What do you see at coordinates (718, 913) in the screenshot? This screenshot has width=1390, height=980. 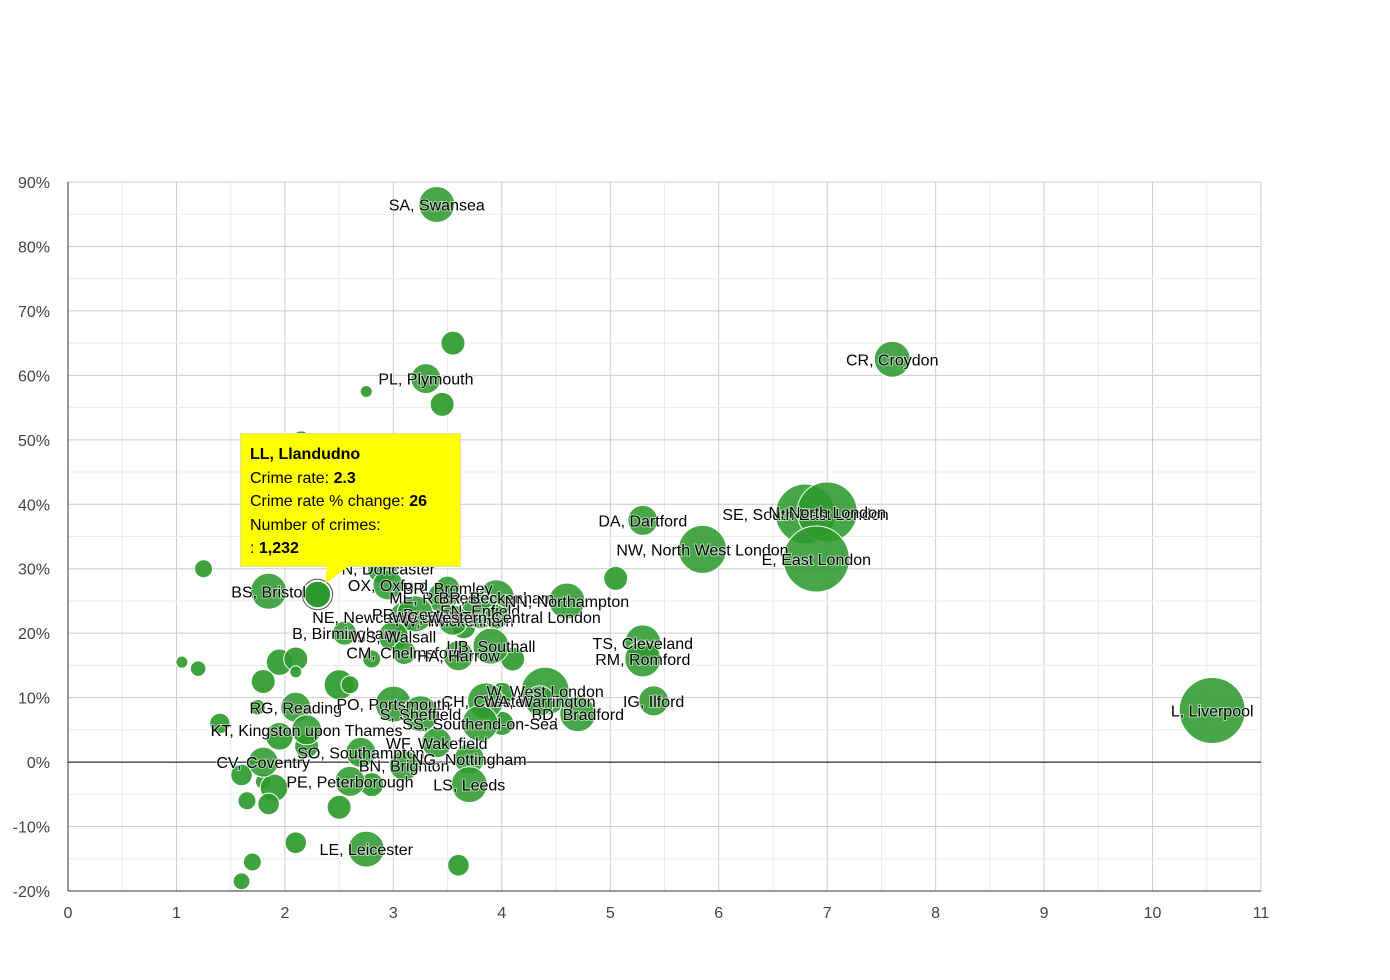 I see `x-tick-label: 6` at bounding box center [718, 913].